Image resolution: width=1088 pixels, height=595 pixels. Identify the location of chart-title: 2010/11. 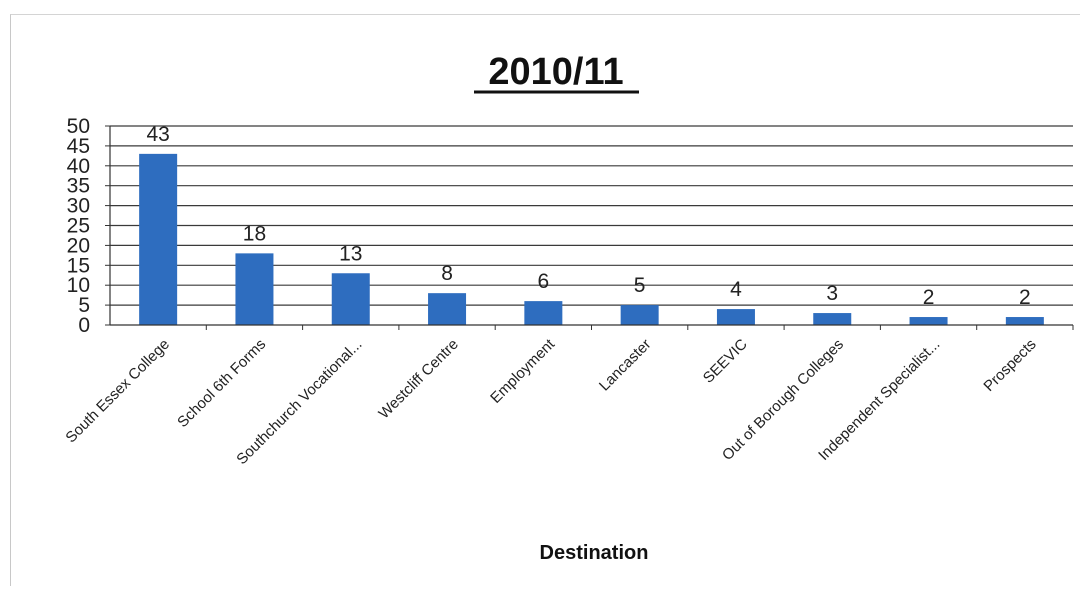
(555, 72).